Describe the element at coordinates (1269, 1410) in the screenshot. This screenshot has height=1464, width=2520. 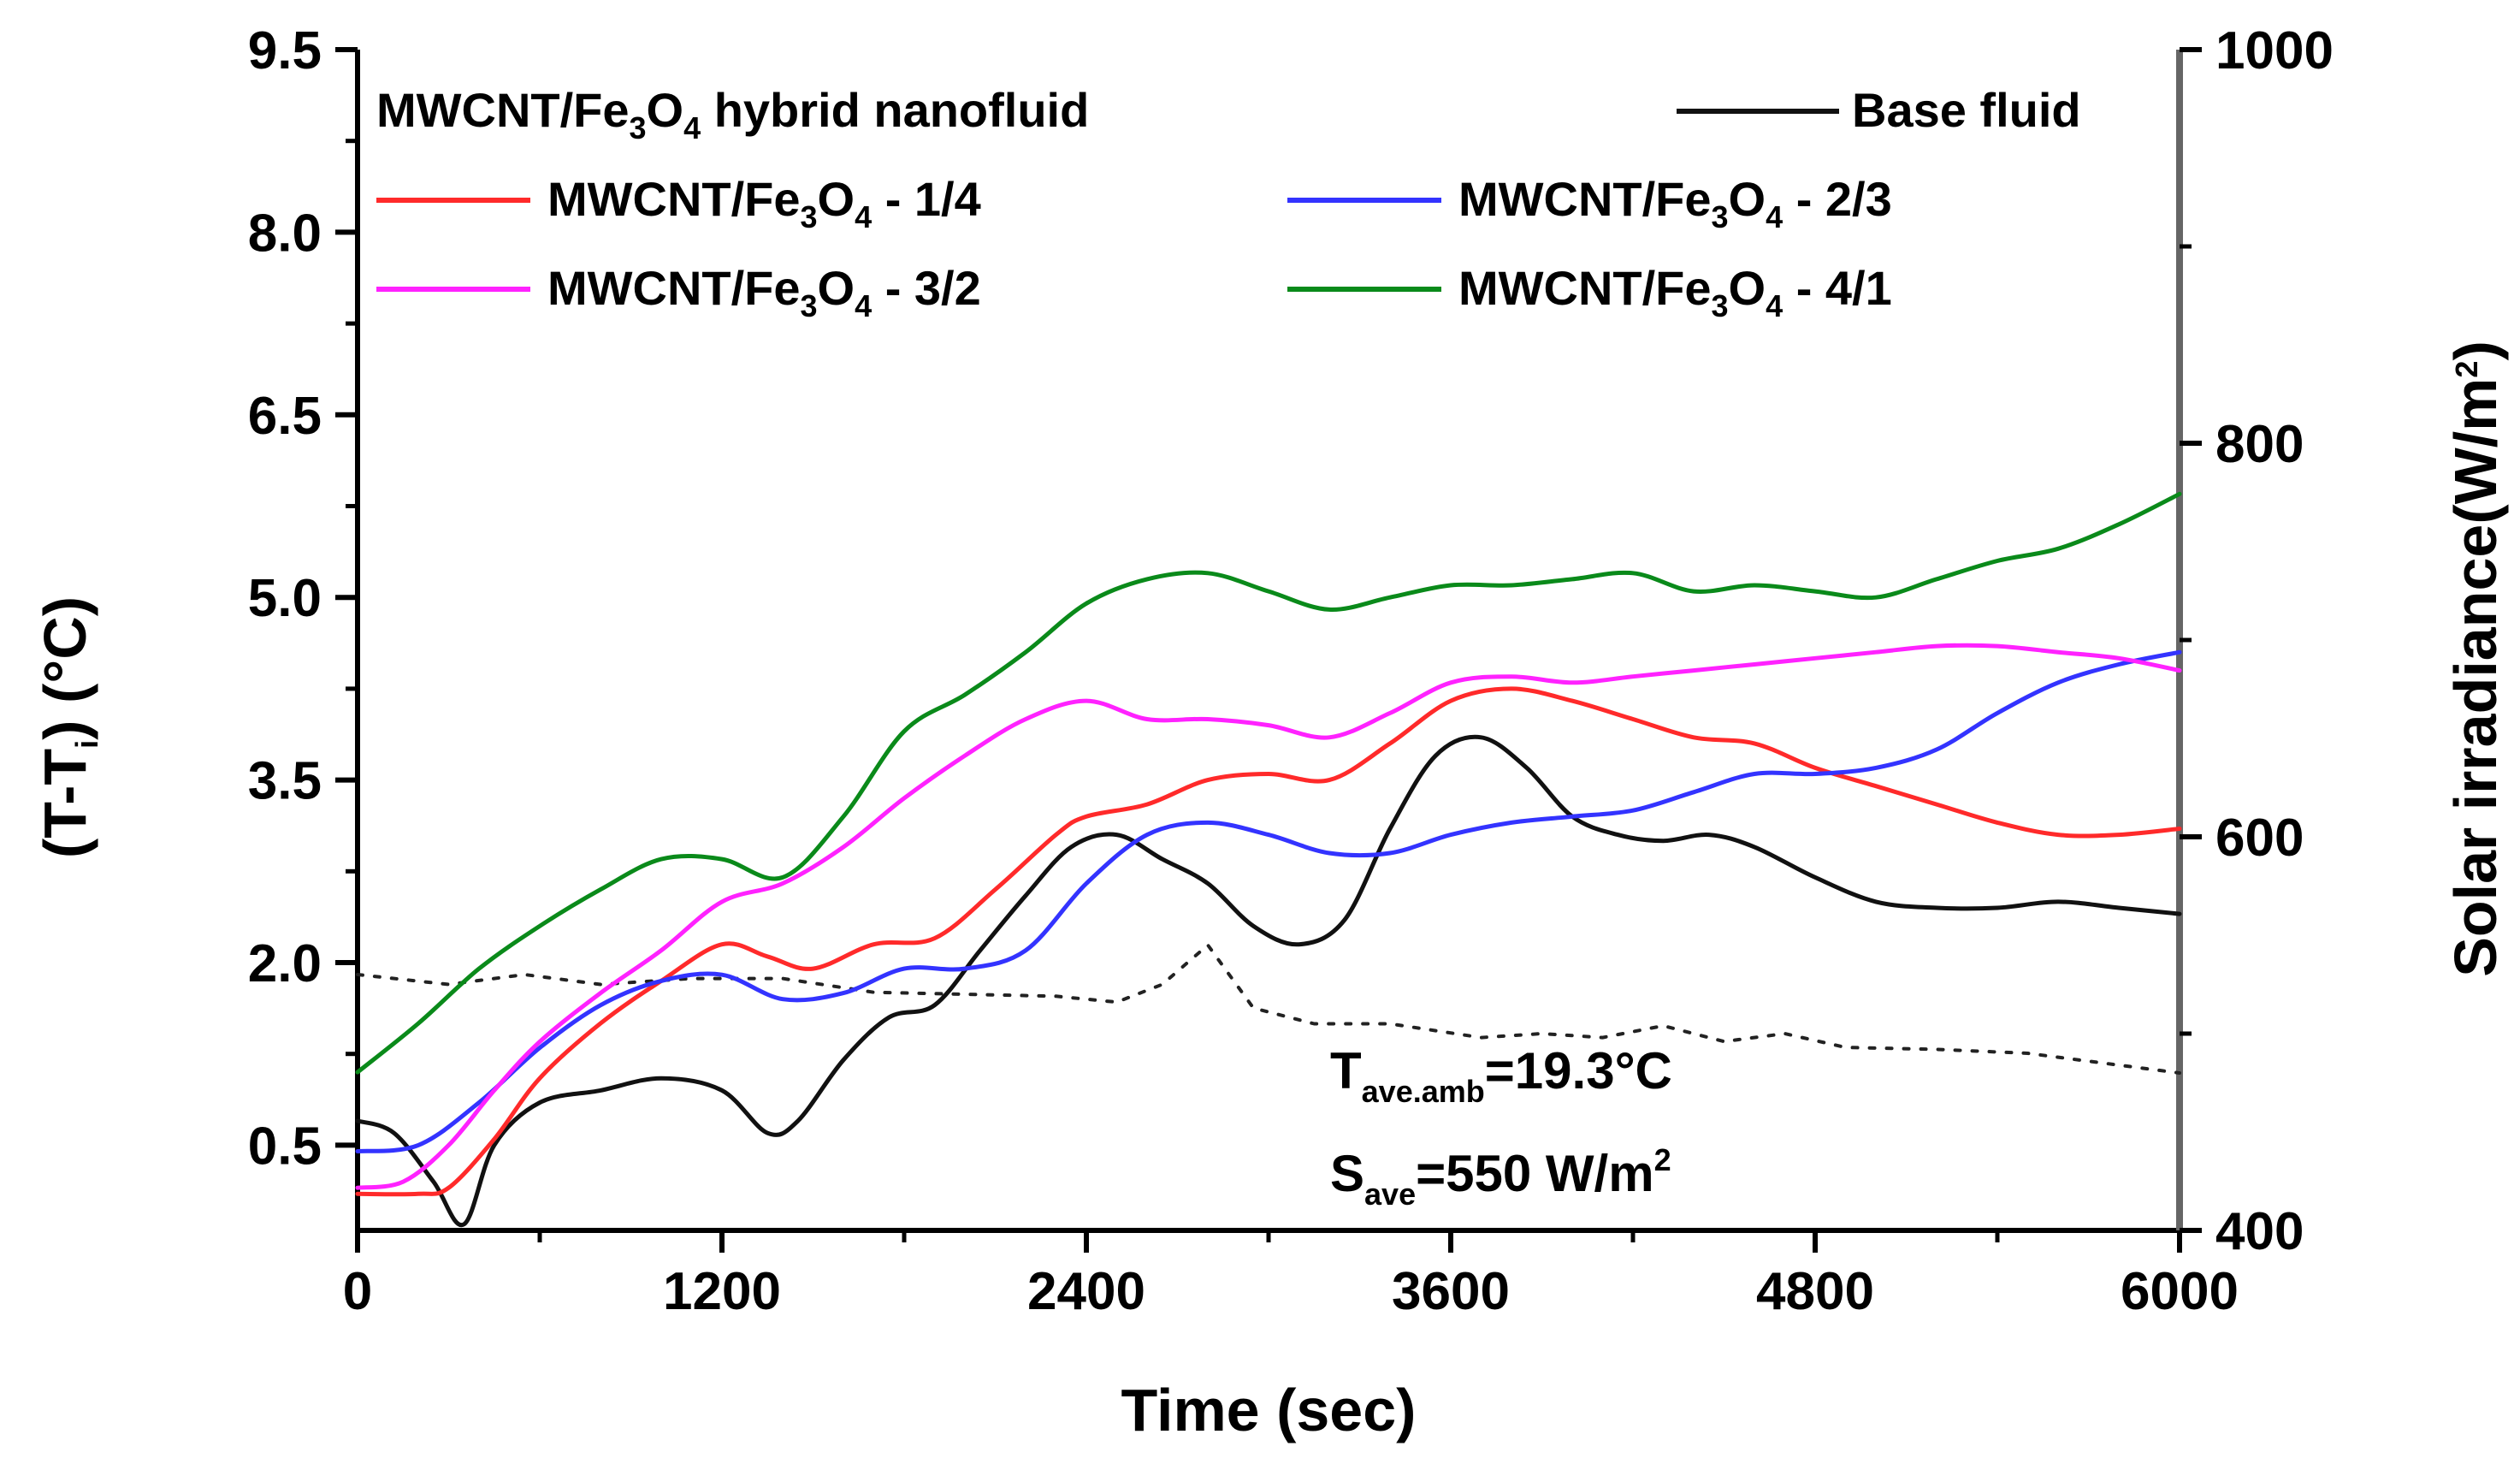
I see `x-axis-title: Time (sec)` at that location.